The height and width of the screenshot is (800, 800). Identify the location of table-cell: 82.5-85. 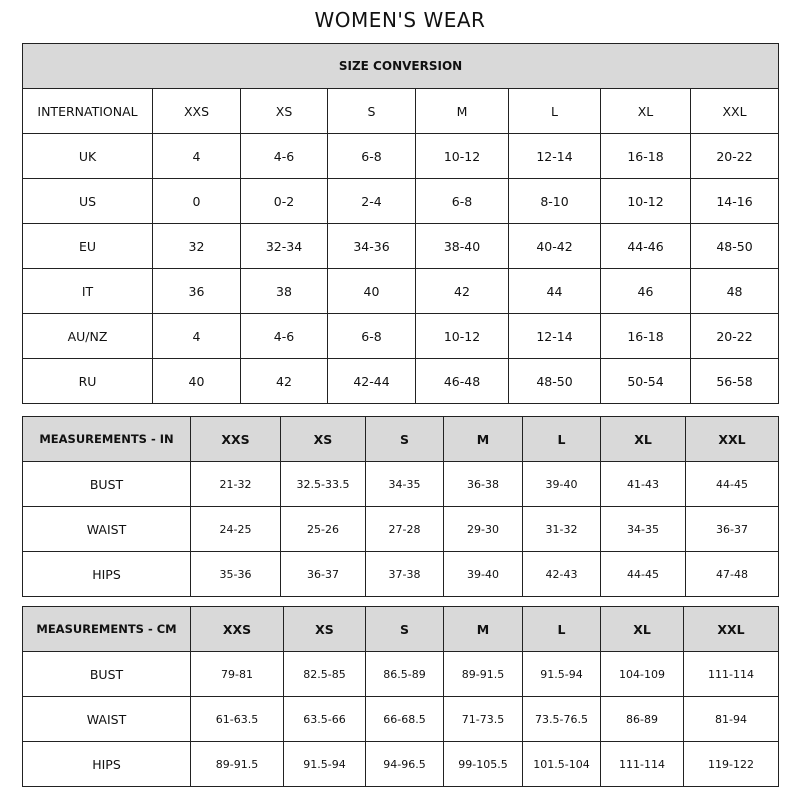
(324, 674).